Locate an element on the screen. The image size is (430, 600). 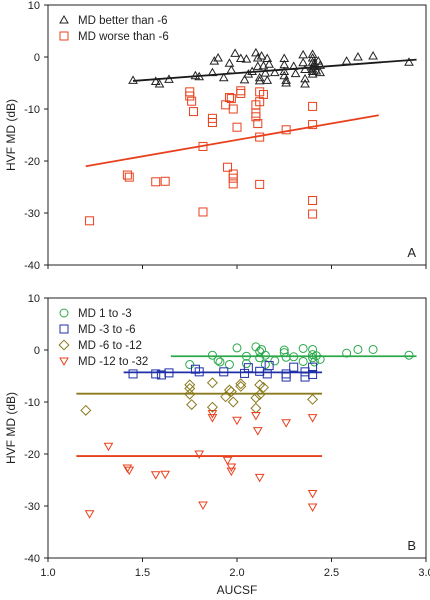
x-axis-label: AUCSF is located at coordinates (237, 590).